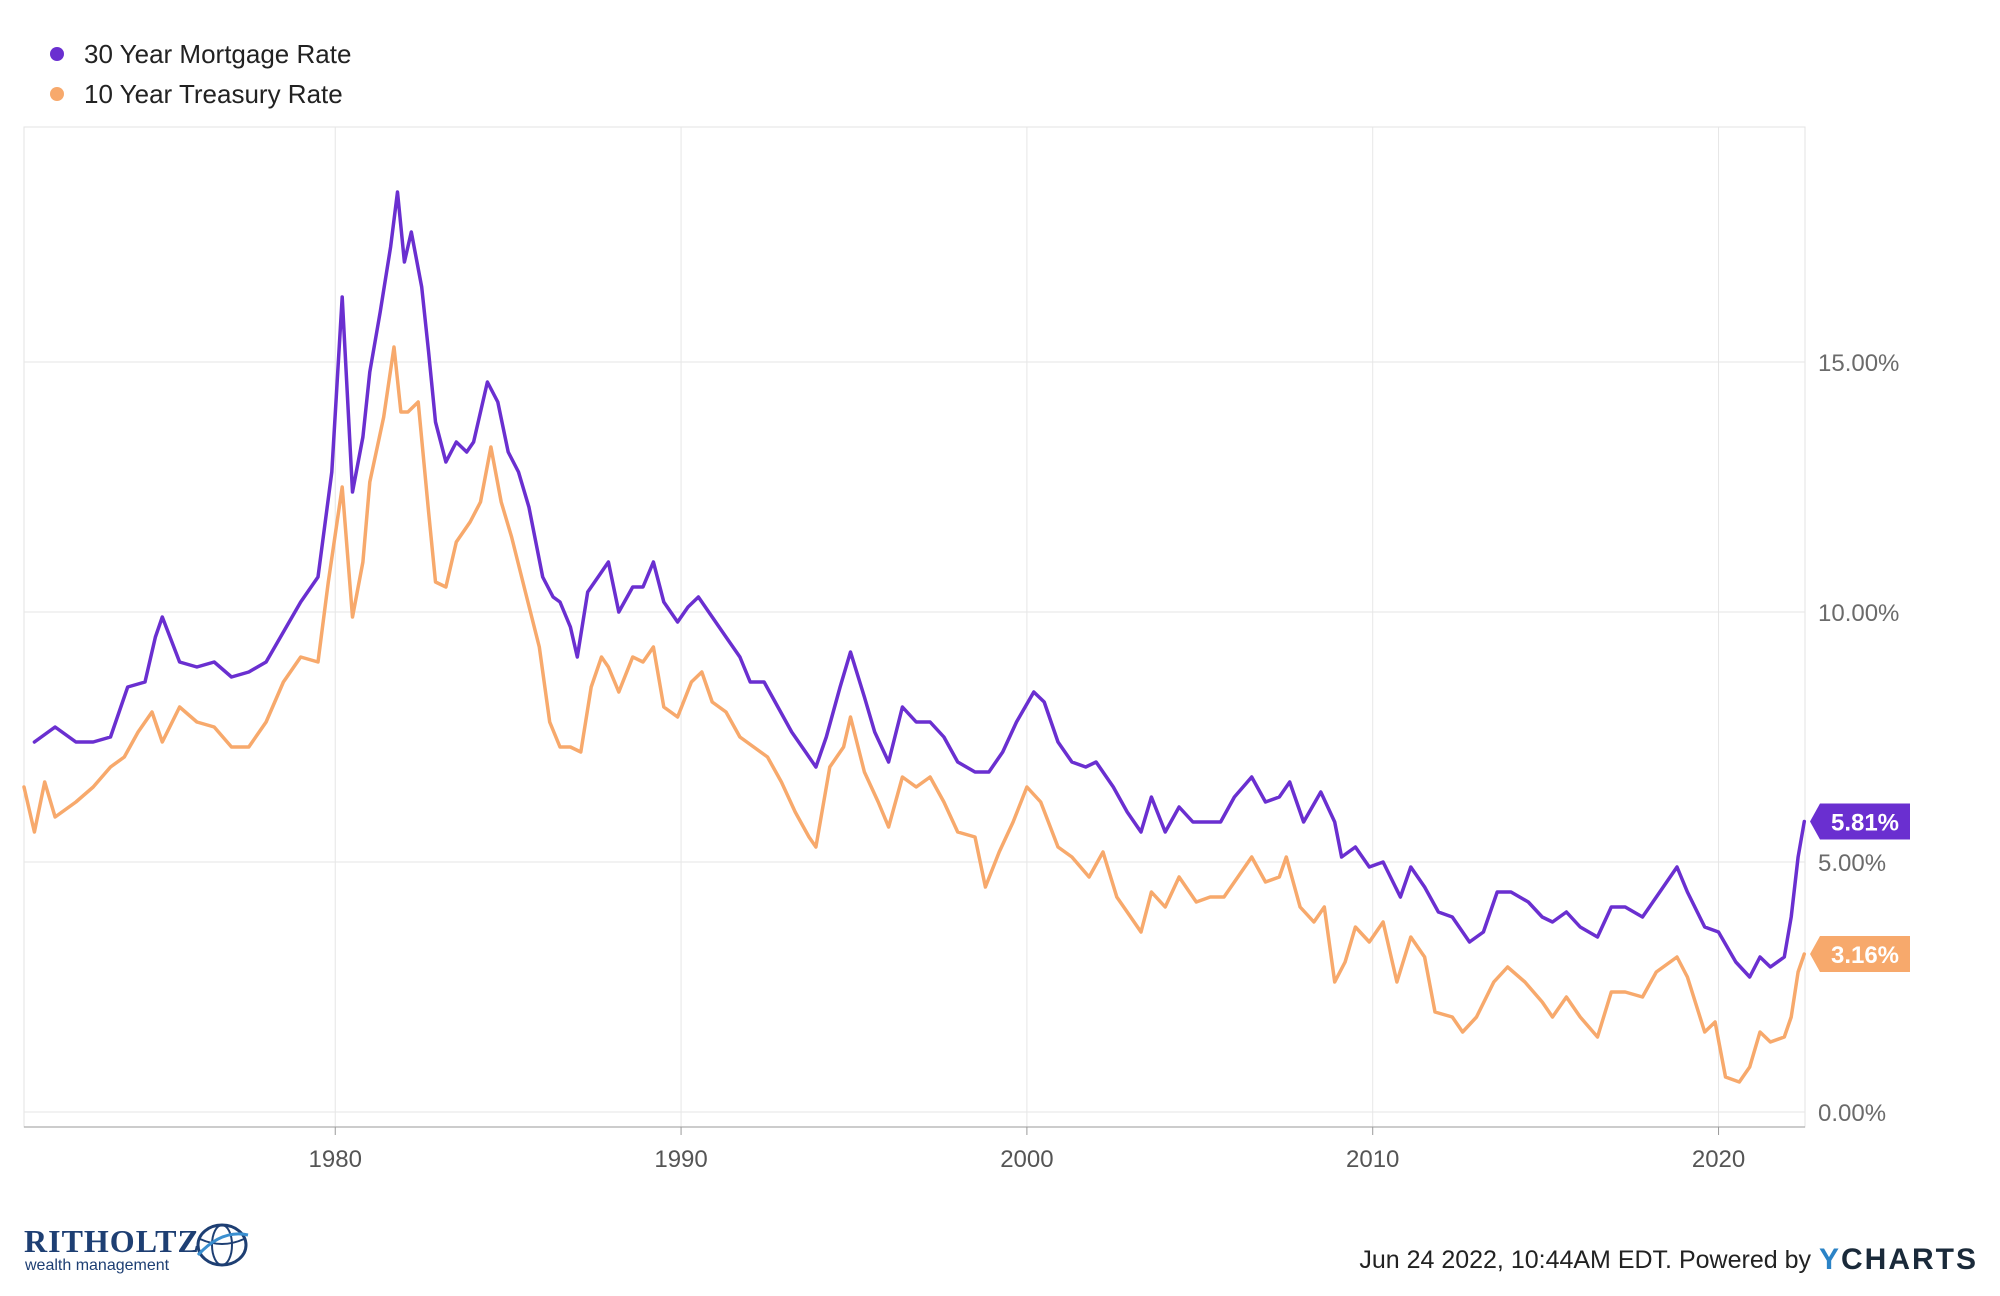 The image size is (2000, 1296). I want to click on legend-marker-mortgage, so click(57, 54).